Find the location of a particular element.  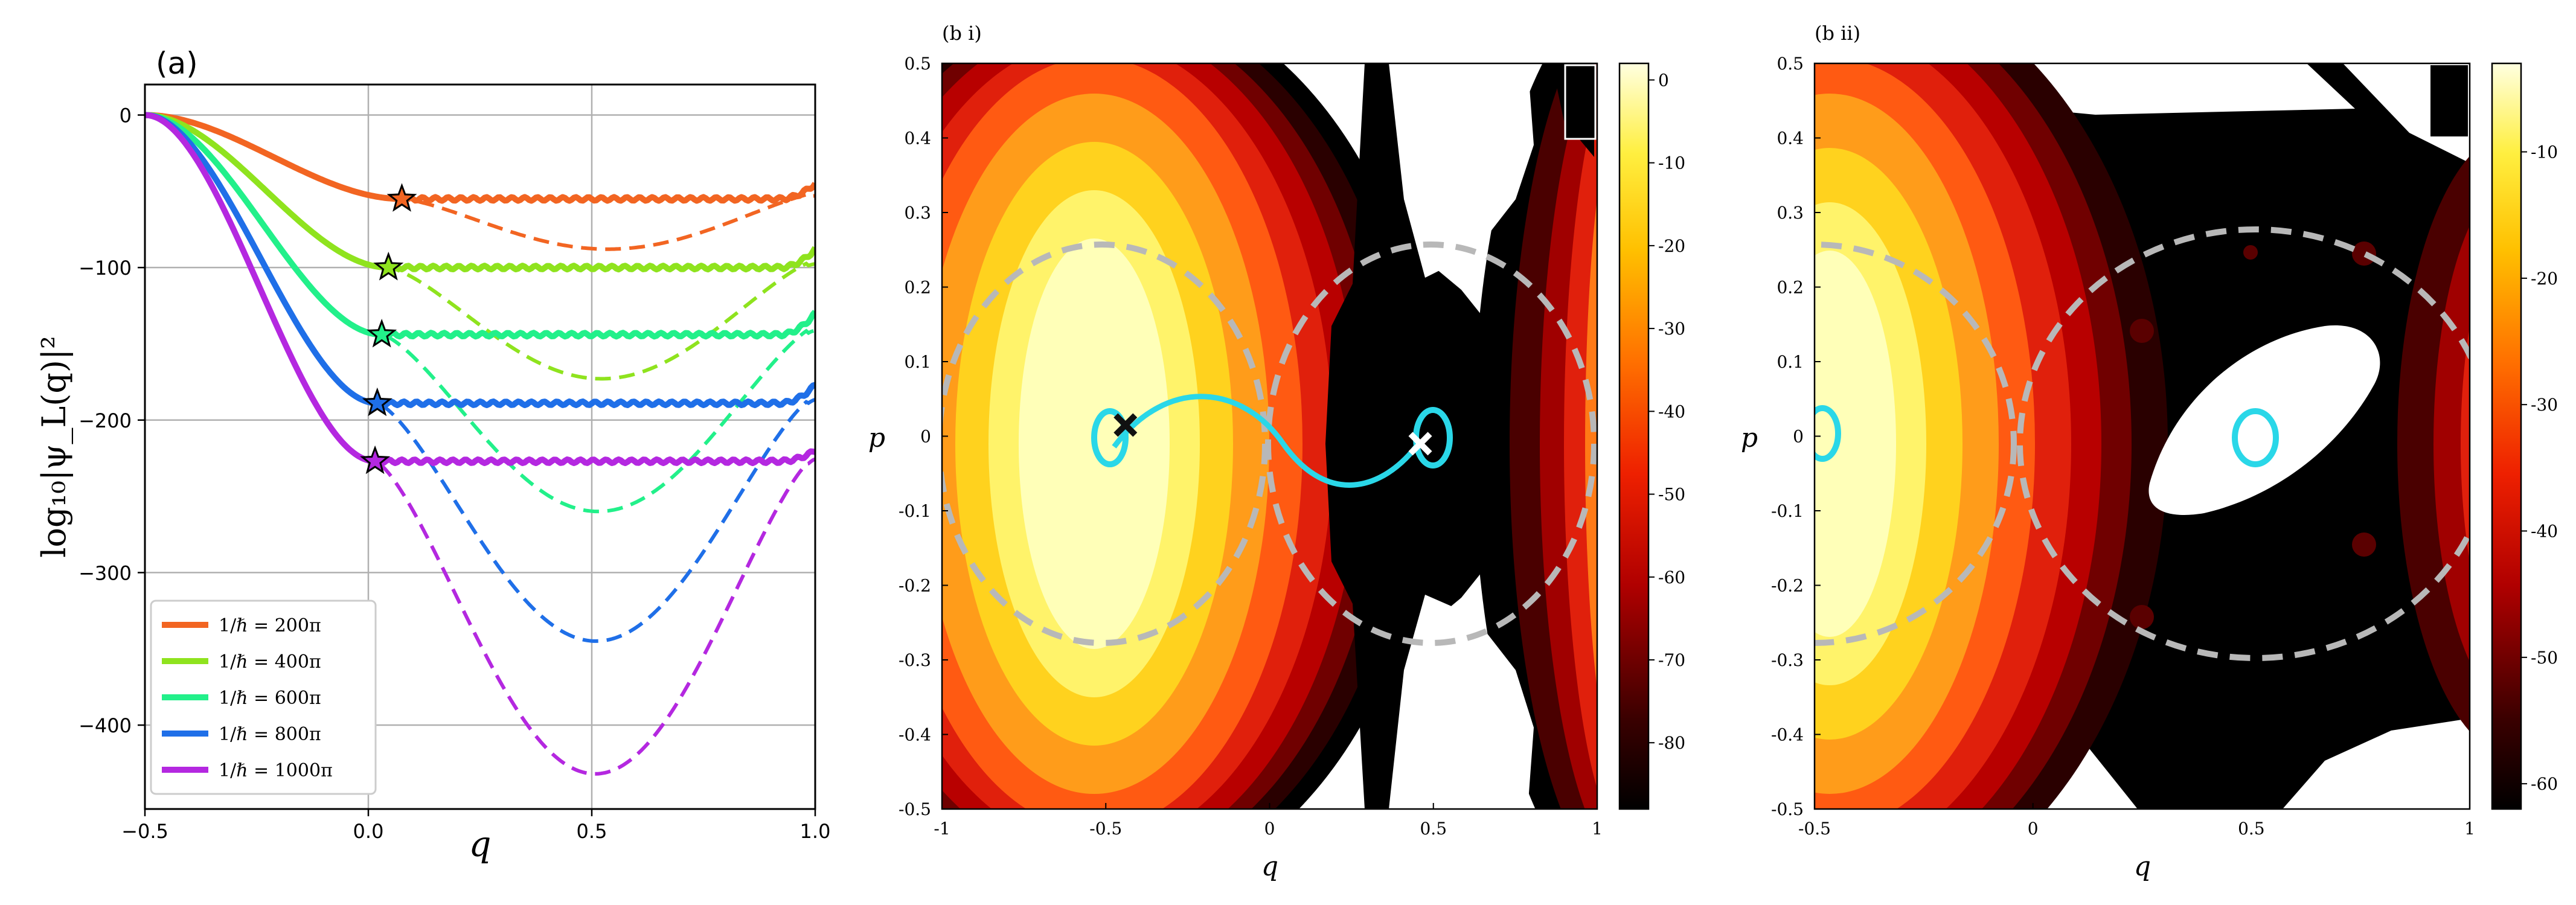

panel-b-ii-inset is located at coordinates (2449, 100).